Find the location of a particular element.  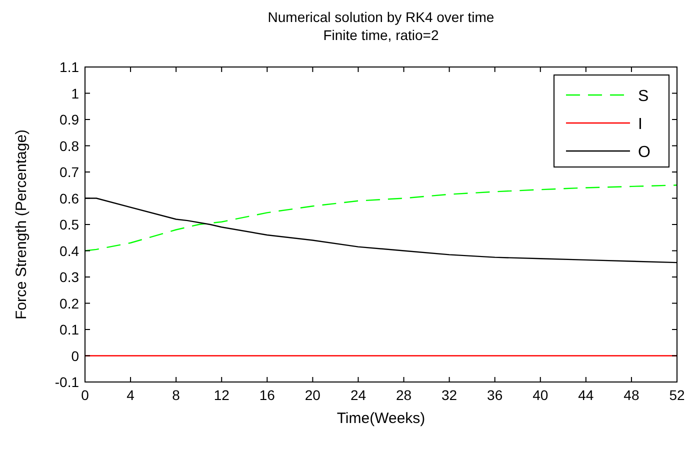

y-tick-label: 0.2 is located at coordinates (70, 303).